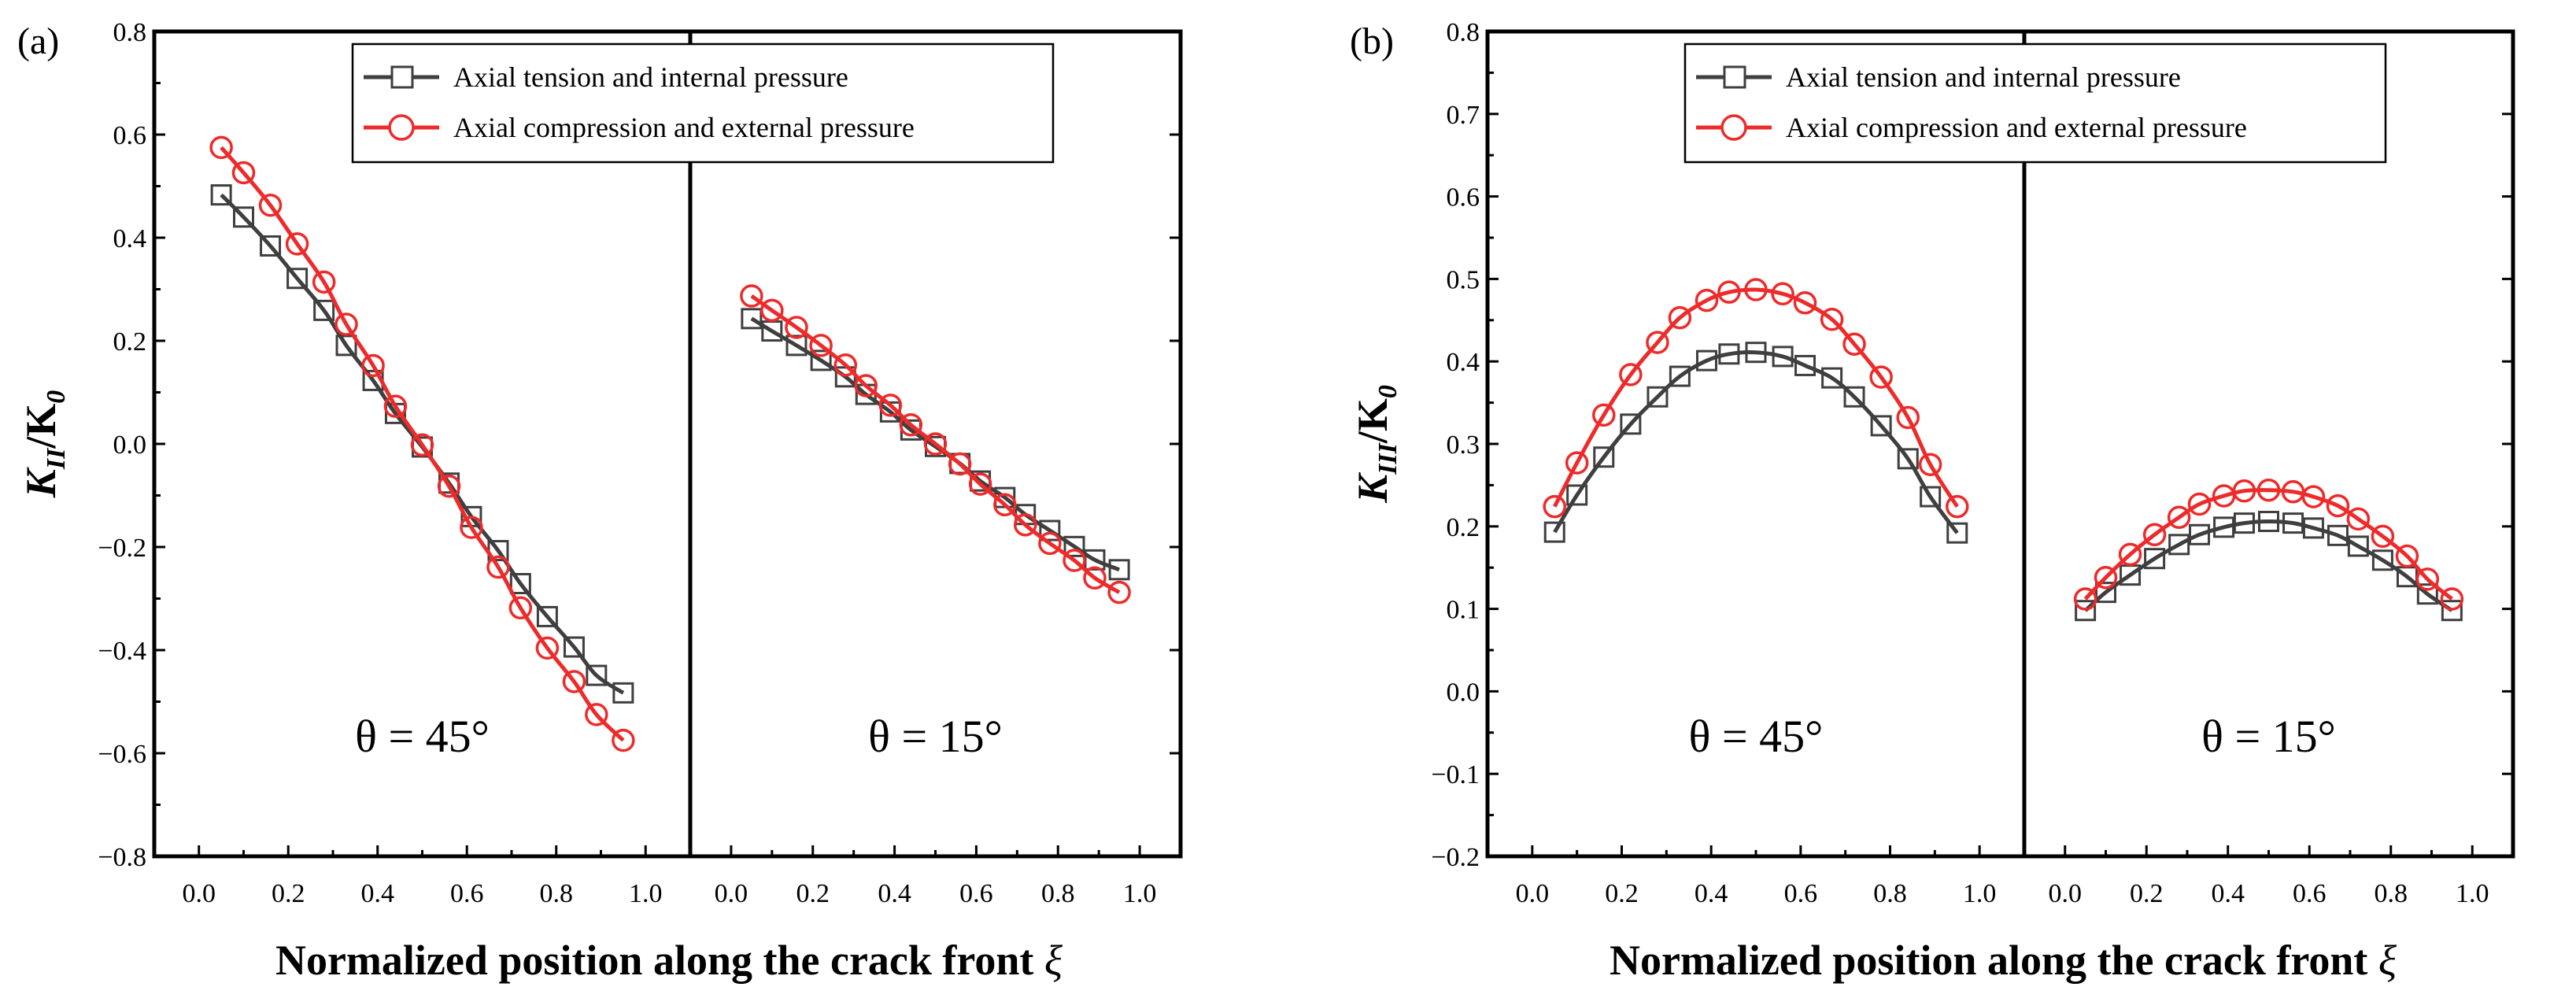 The height and width of the screenshot is (998, 2576). What do you see at coordinates (38, 41) in the screenshot?
I see `panel-label: (a)` at bounding box center [38, 41].